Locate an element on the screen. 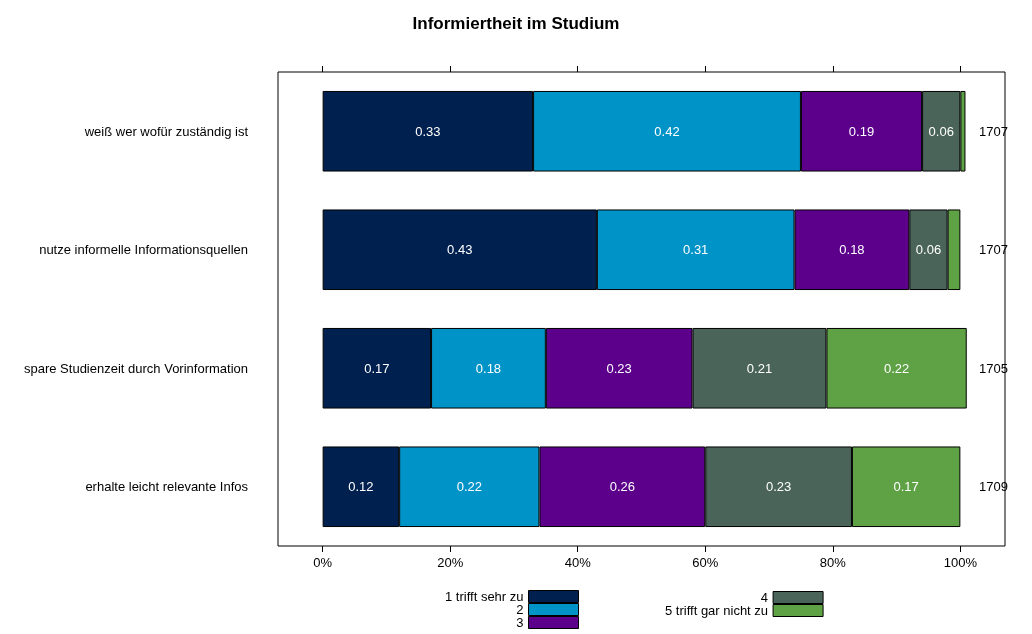  legend-label: 1 trifft sehr zu is located at coordinates (484, 596).